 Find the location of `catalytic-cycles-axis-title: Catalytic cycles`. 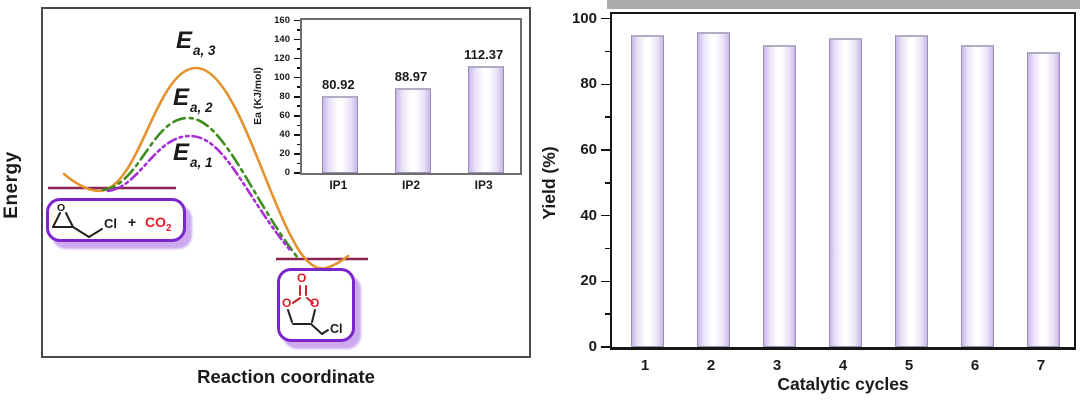

catalytic-cycles-axis-title: Catalytic cycles is located at coordinates (843, 384).